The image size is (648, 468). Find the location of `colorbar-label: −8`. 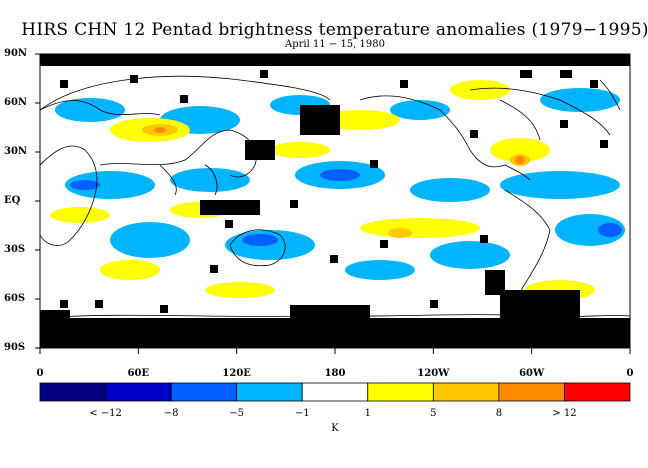

colorbar-label: −8 is located at coordinates (171, 413).